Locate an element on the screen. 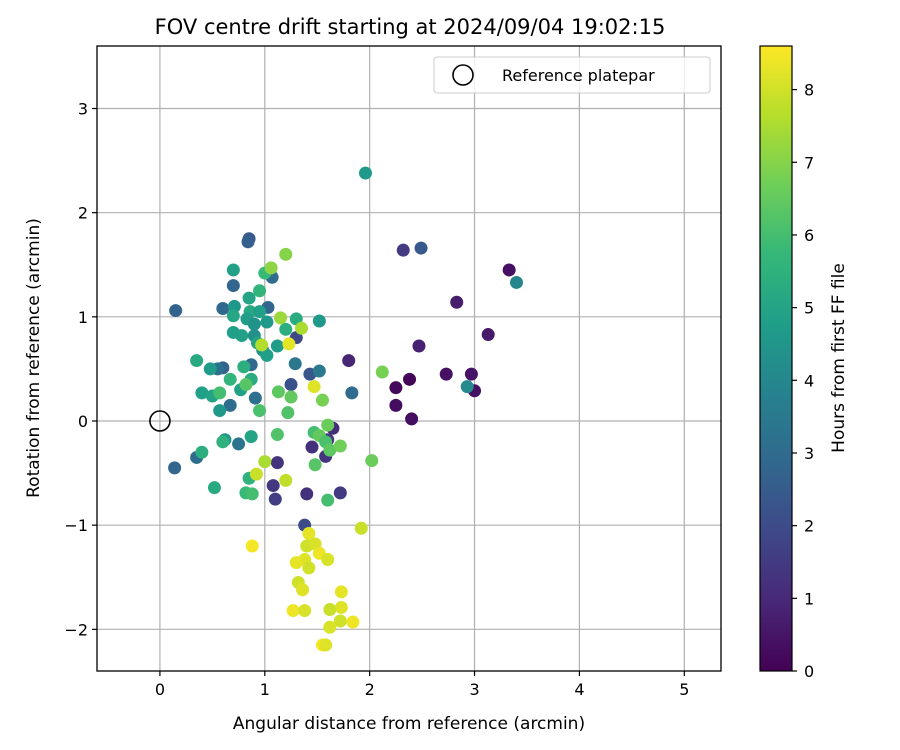  y-tick-label: 2 is located at coordinates (83, 213).